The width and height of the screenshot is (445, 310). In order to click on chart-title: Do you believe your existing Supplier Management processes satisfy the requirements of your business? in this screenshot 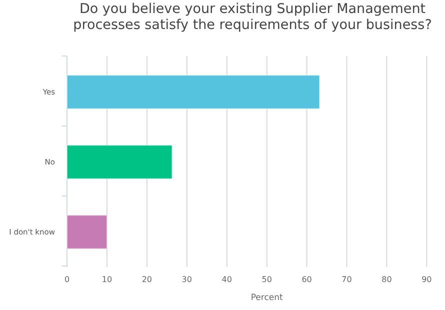, I will do `click(252, 17)`.